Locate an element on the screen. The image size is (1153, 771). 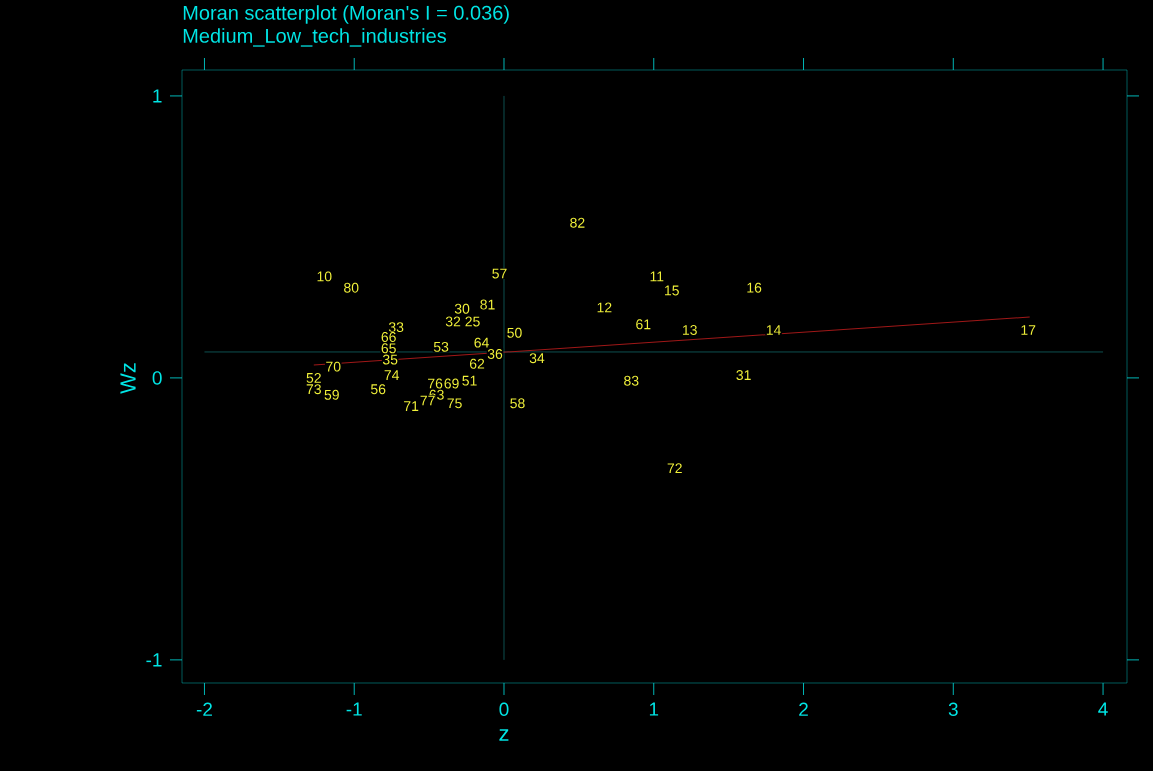
y-tick-label: -1 is located at coordinates (154, 660).